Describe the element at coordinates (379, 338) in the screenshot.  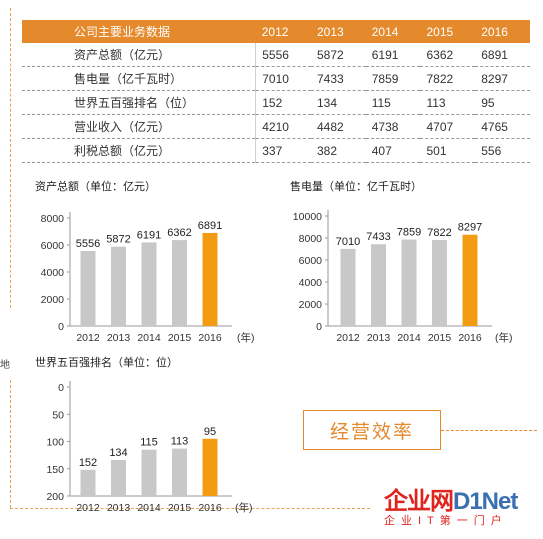
I see `x-tick-label: 2013` at that location.